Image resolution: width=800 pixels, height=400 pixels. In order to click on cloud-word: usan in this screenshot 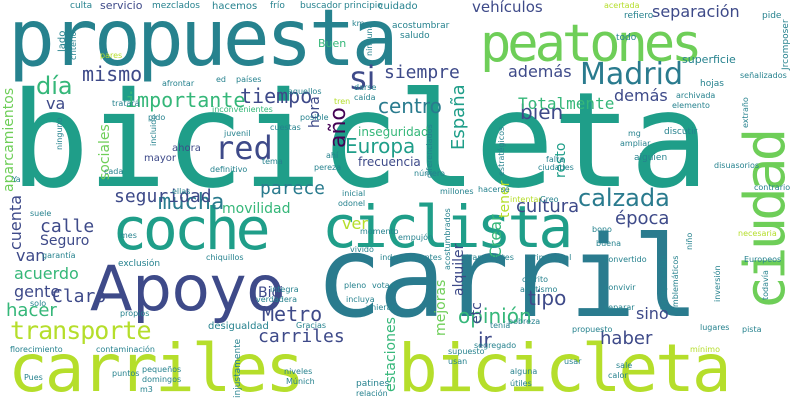, I will do `click(458, 361)`.